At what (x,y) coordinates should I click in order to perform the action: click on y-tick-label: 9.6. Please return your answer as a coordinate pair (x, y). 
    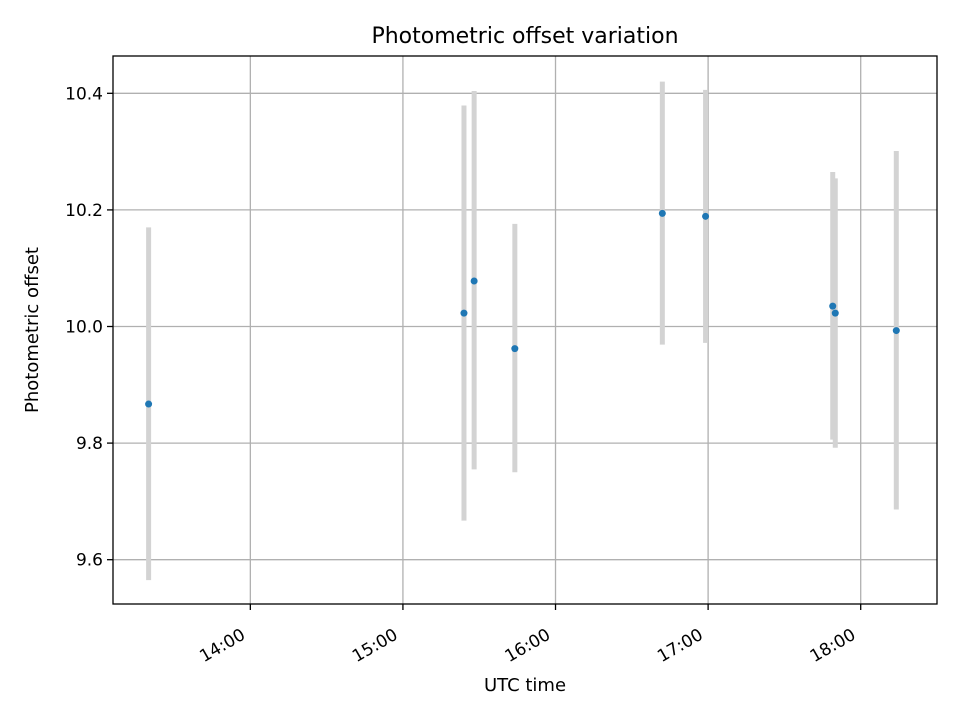
    Looking at the image, I should click on (89, 561).